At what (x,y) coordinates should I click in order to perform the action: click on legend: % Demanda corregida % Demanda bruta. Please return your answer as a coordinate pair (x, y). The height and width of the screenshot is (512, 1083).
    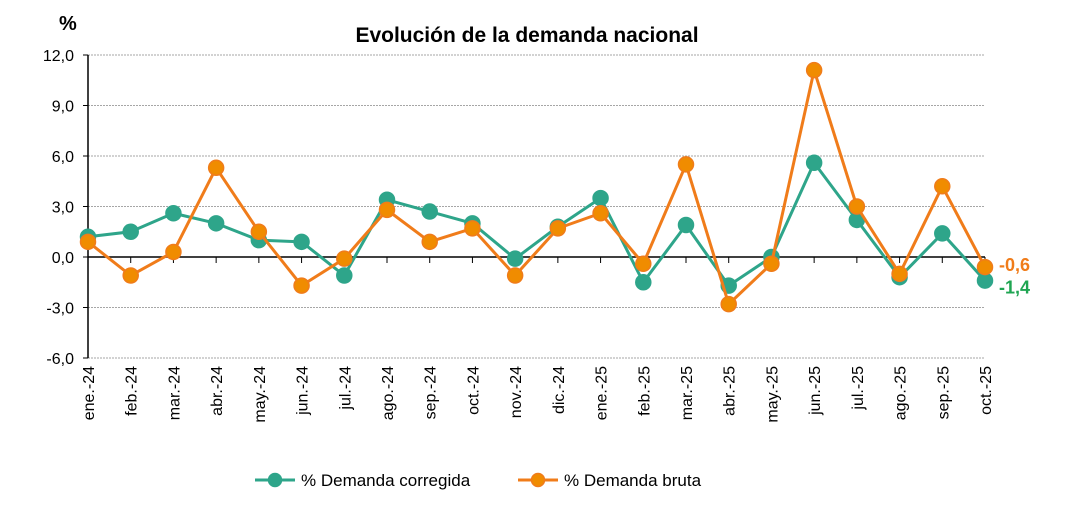
    Looking at the image, I should click on (478, 480).